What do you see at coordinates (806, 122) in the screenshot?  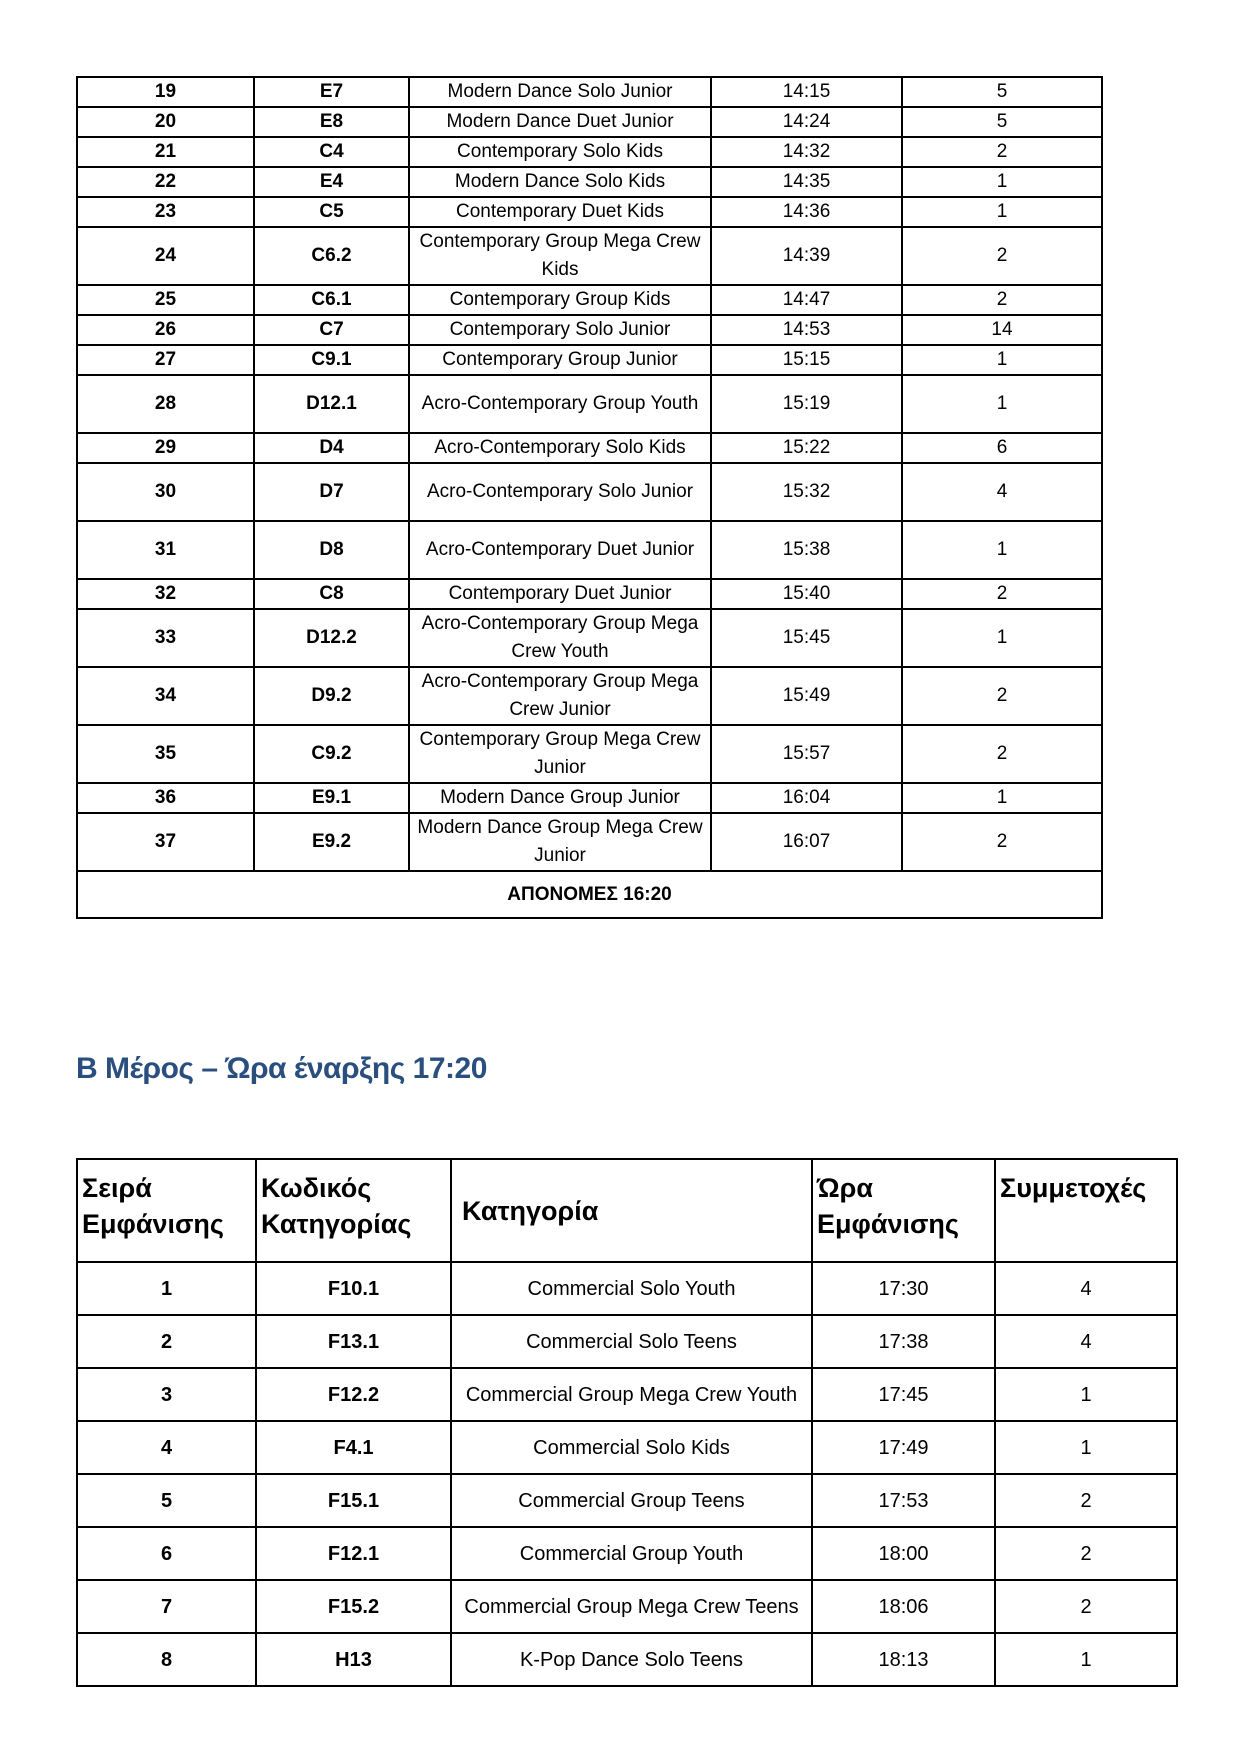 I see `cell-time: 14:24` at bounding box center [806, 122].